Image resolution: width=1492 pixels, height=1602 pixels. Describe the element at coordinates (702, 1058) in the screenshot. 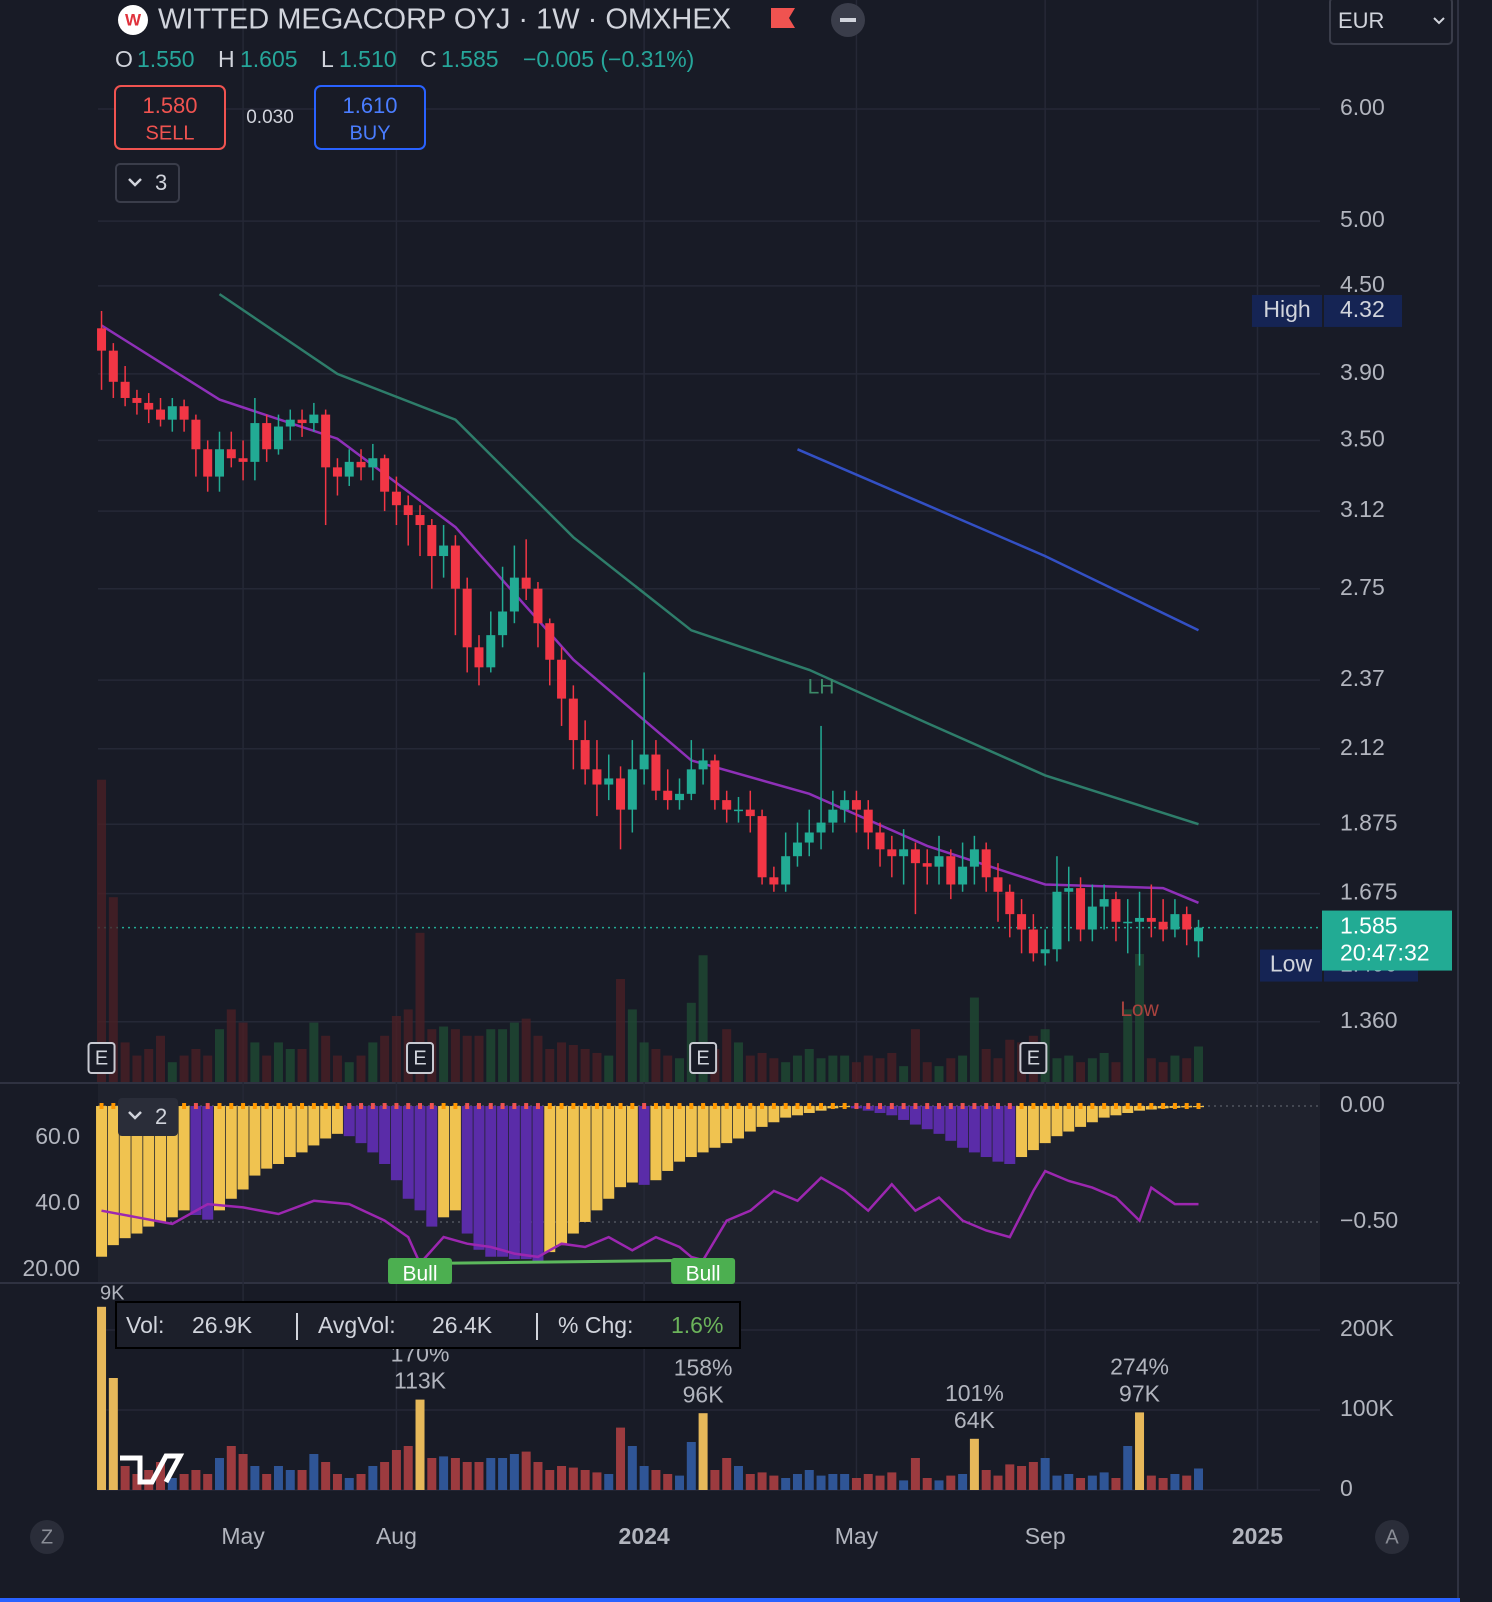

I see `earnings-label: E` at that location.